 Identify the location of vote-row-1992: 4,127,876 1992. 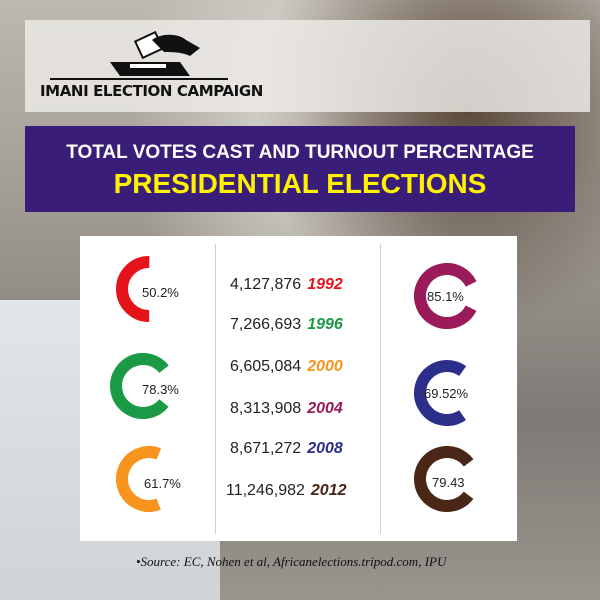
(305, 285).